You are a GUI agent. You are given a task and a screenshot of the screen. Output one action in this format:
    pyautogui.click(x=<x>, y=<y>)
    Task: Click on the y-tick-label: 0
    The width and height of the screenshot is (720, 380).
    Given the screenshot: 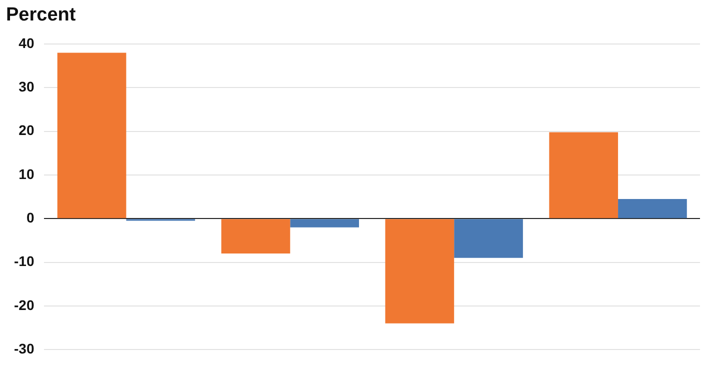 What is the action you would take?
    pyautogui.click(x=30, y=217)
    